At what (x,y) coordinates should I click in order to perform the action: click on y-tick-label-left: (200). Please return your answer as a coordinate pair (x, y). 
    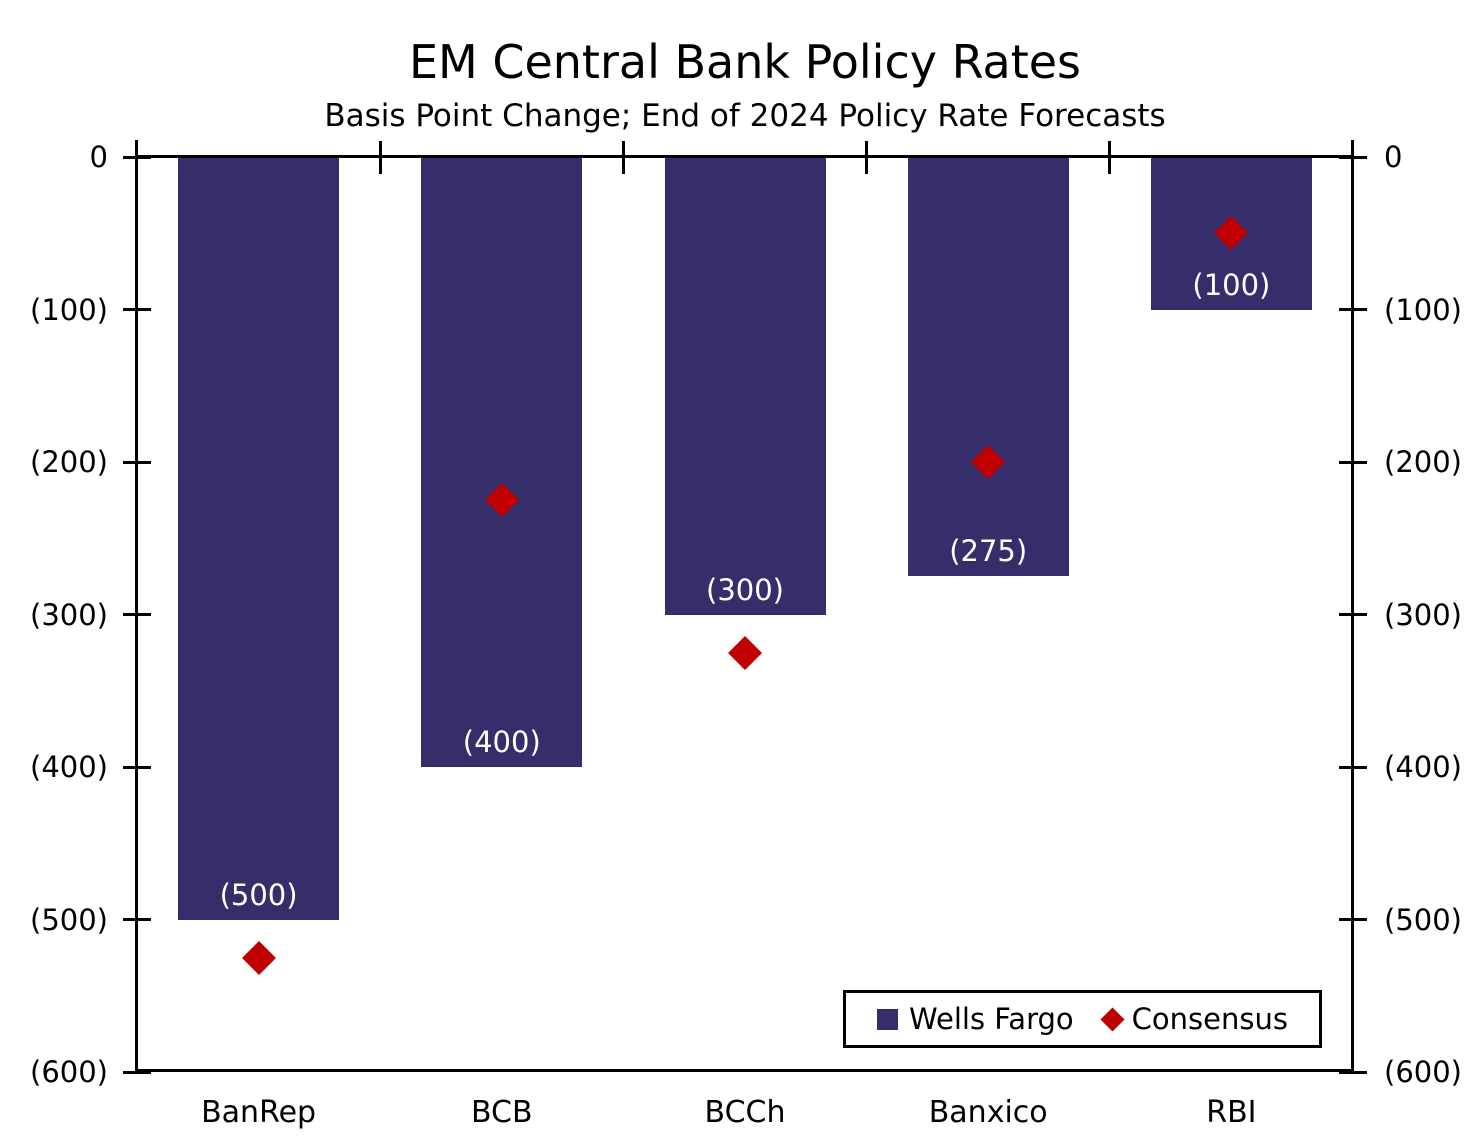
    Looking at the image, I should click on (69, 462).